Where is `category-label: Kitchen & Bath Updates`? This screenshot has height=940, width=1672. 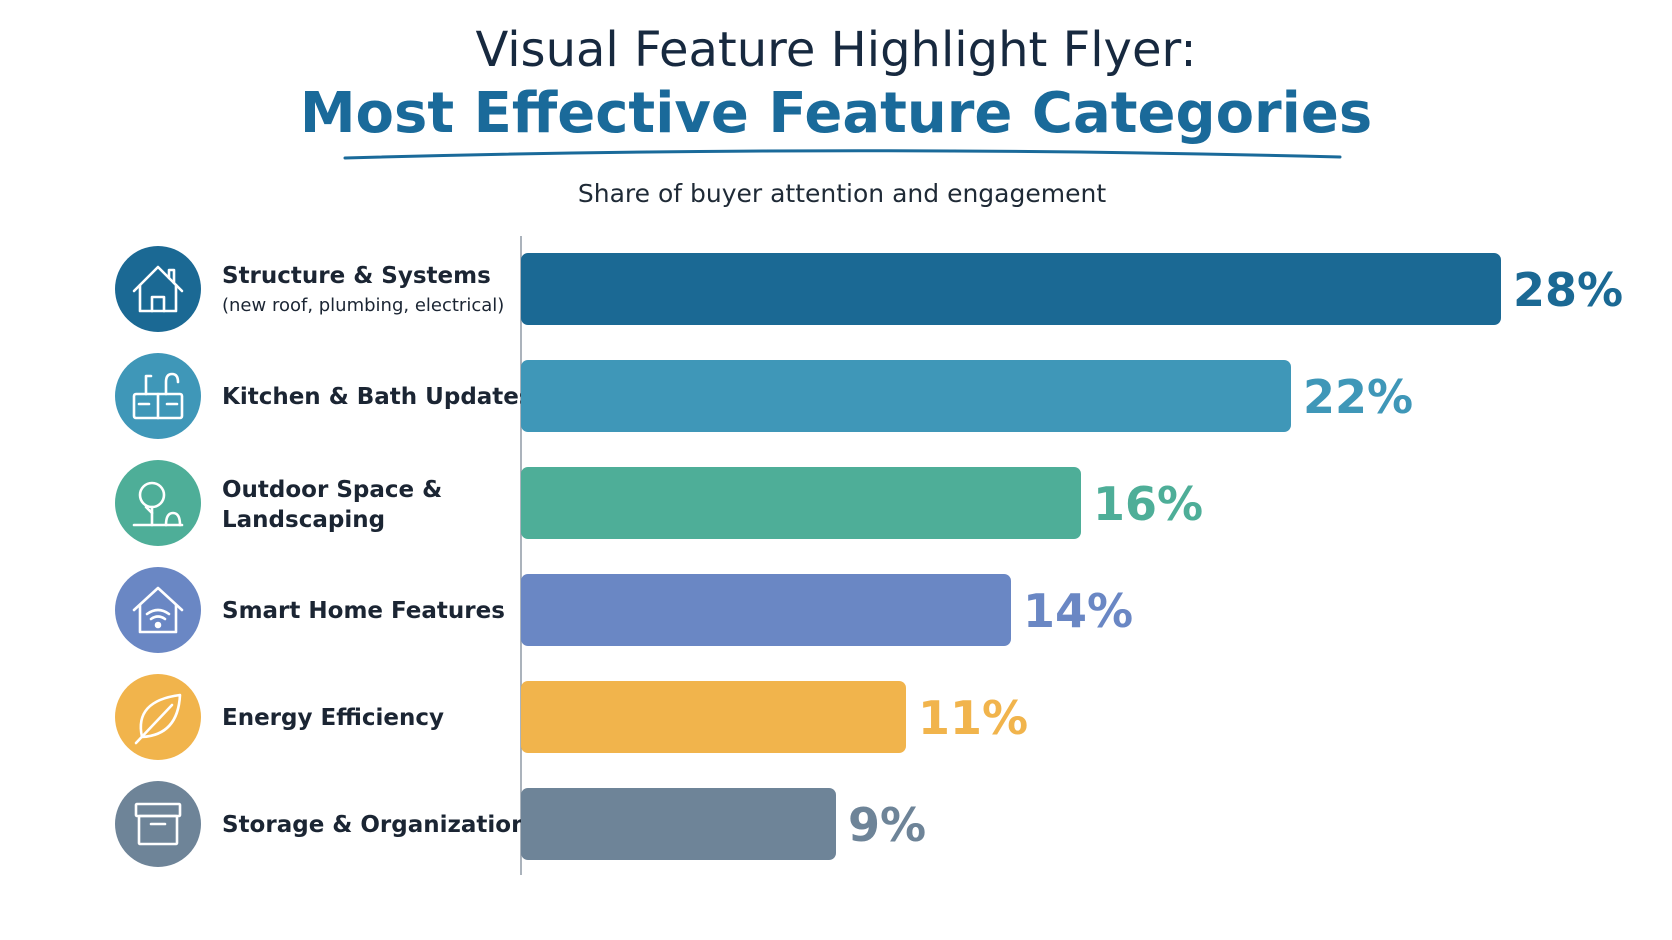
category-label: Kitchen & Bath Updates is located at coordinates (377, 397).